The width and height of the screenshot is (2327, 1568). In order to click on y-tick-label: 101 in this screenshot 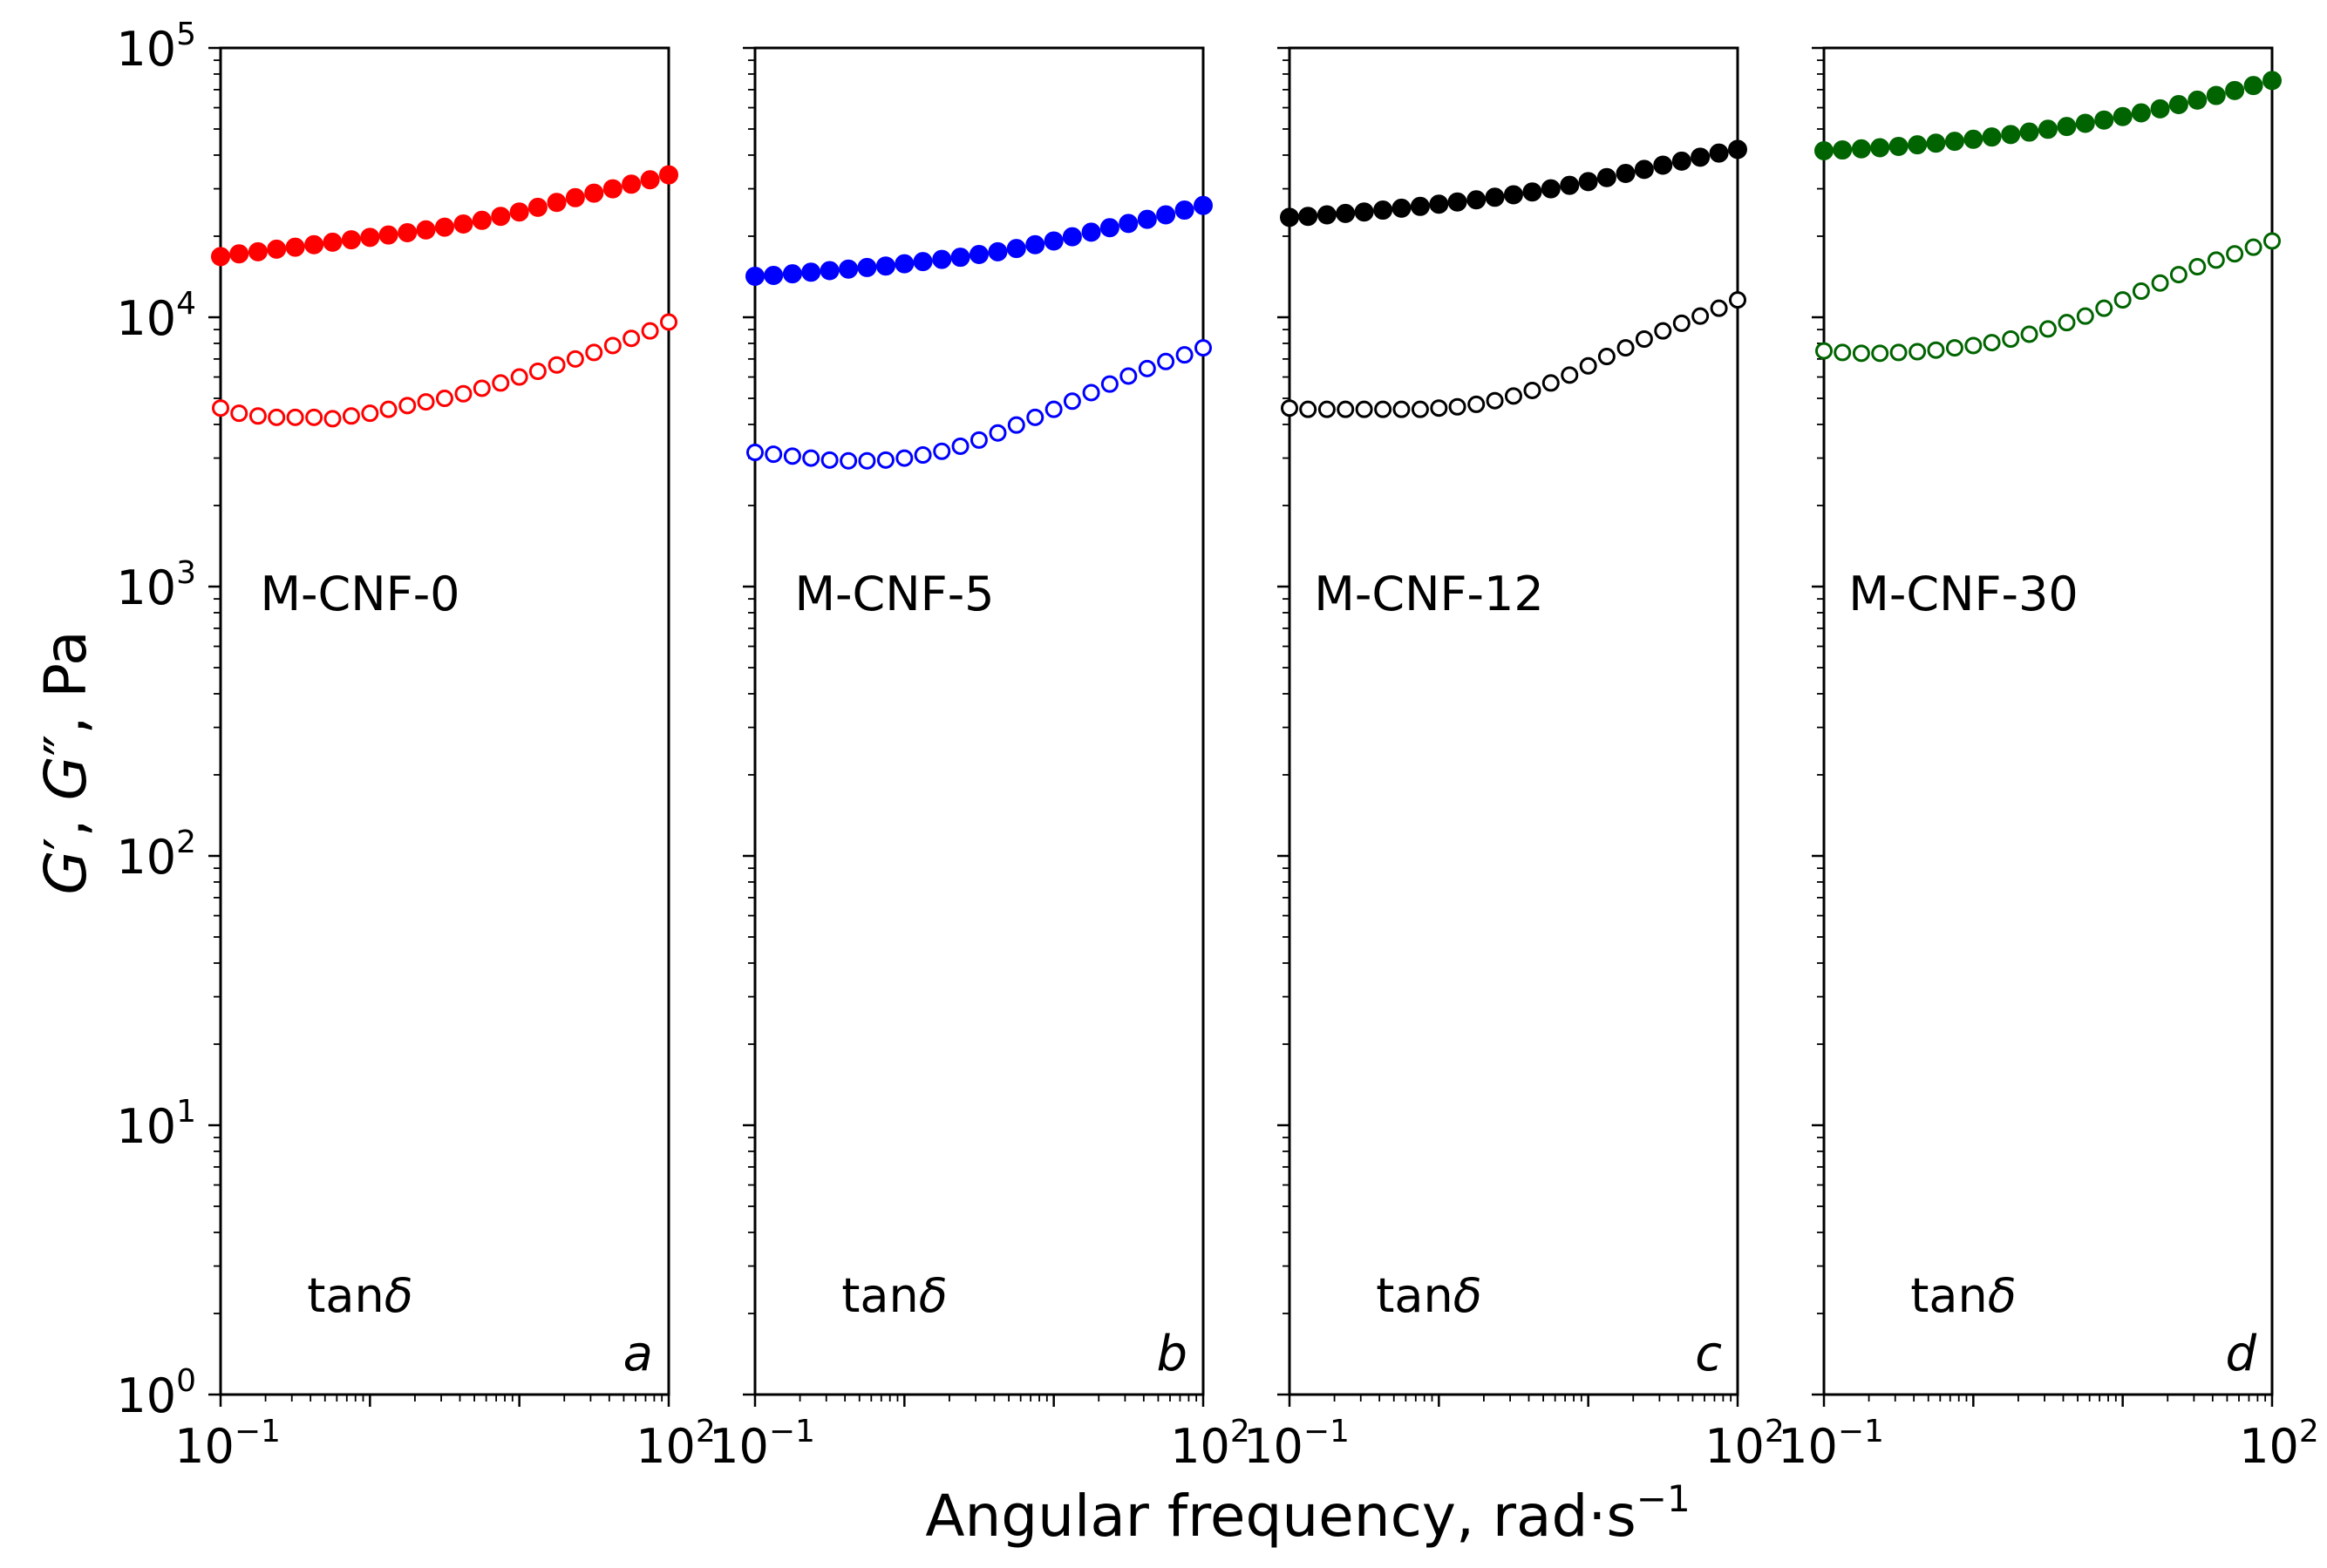, I will do `click(156, 1124)`.